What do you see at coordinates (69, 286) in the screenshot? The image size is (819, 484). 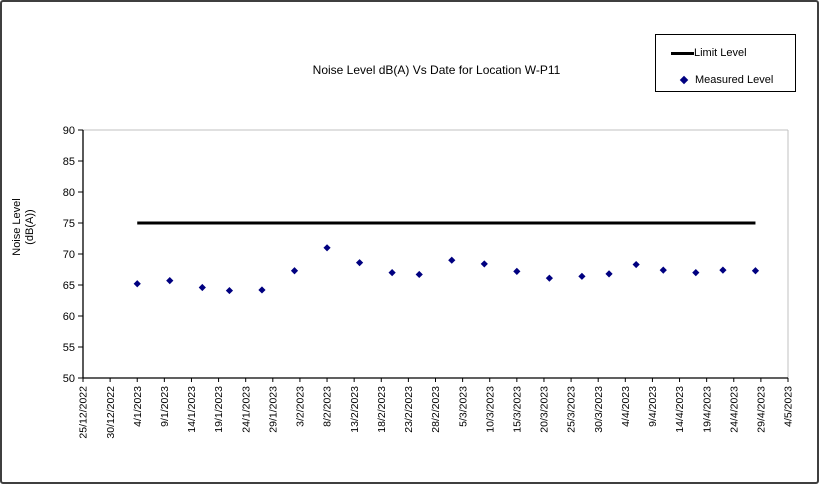 I see `y-tick-label: 65` at bounding box center [69, 286].